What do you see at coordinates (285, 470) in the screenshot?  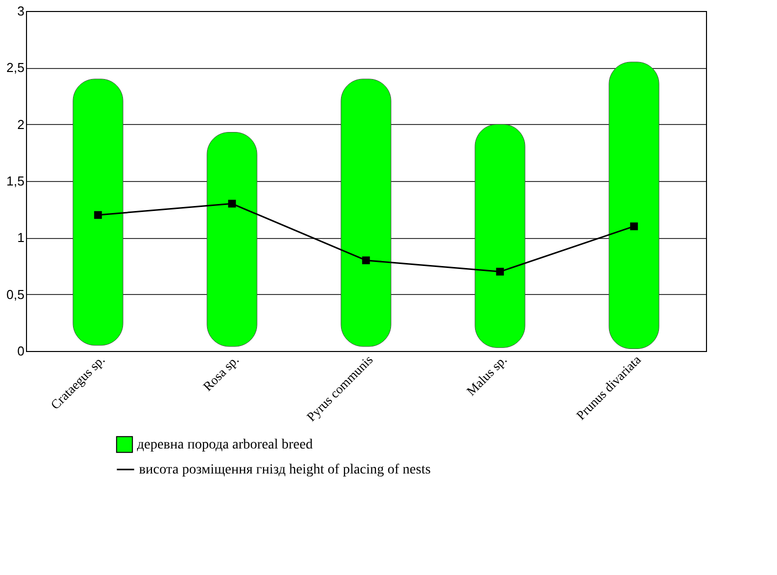 I see `legend-label: висота розміщення гнізд height of placing of nests` at bounding box center [285, 470].